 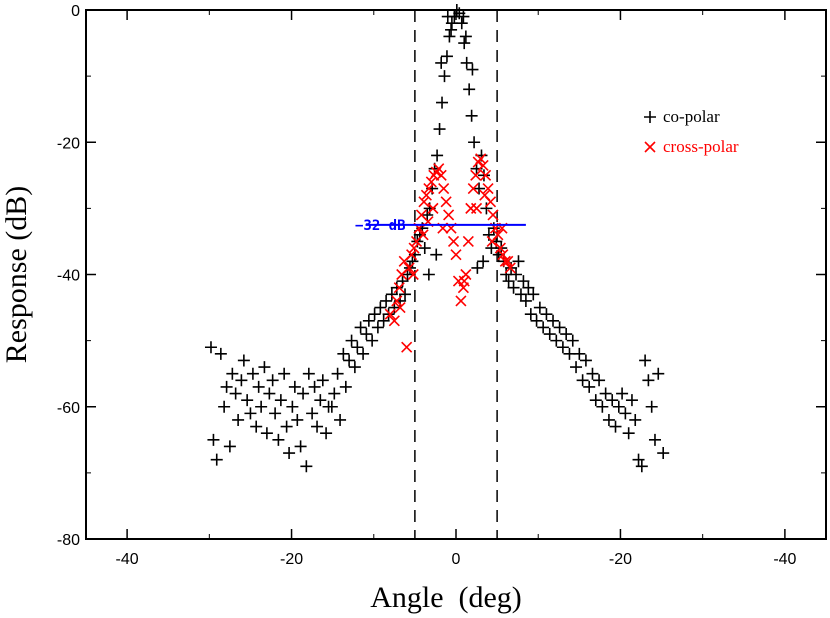 I want to click on x-tick-label: -40, so click(x=784, y=559).